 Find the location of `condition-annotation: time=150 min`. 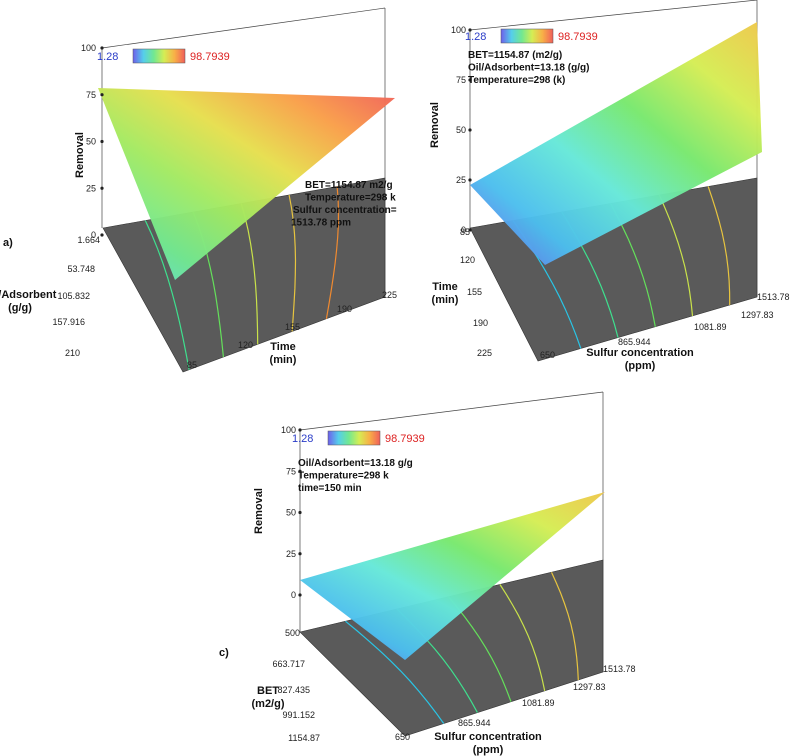

condition-annotation: time=150 min is located at coordinates (330, 488).